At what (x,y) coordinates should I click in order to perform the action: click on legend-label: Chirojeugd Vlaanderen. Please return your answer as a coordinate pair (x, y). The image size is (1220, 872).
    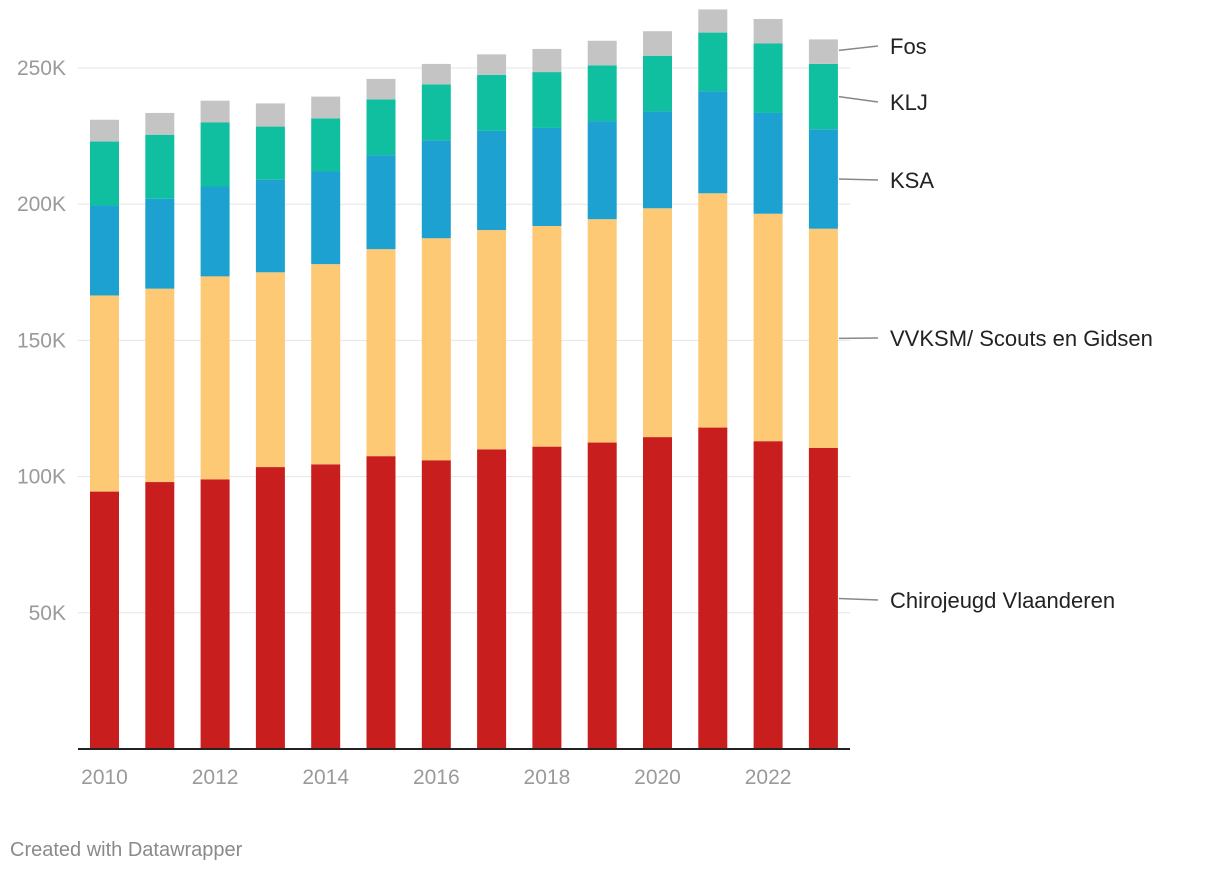
    Looking at the image, I should click on (1002, 600).